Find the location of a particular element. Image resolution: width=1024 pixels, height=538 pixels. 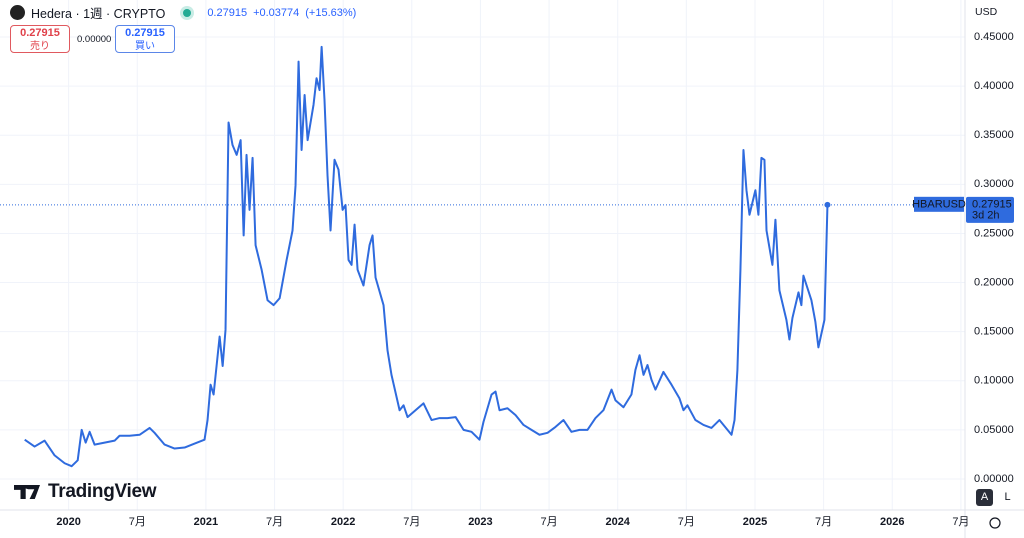

ticker-tag-text: HBARUSD is located at coordinates (939, 205).